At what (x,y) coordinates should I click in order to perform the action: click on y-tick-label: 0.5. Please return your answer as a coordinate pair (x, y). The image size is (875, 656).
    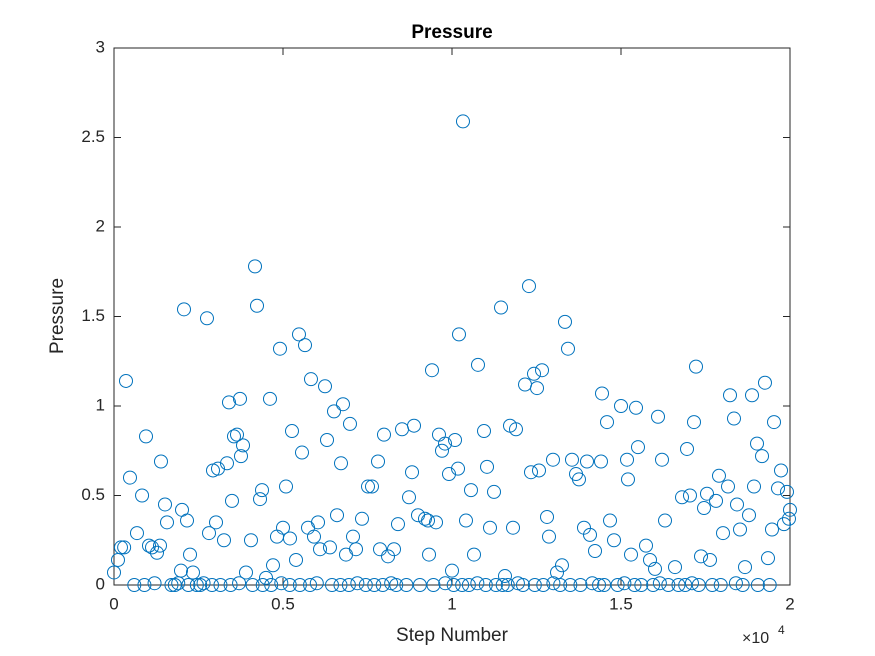
    Looking at the image, I should click on (93, 494).